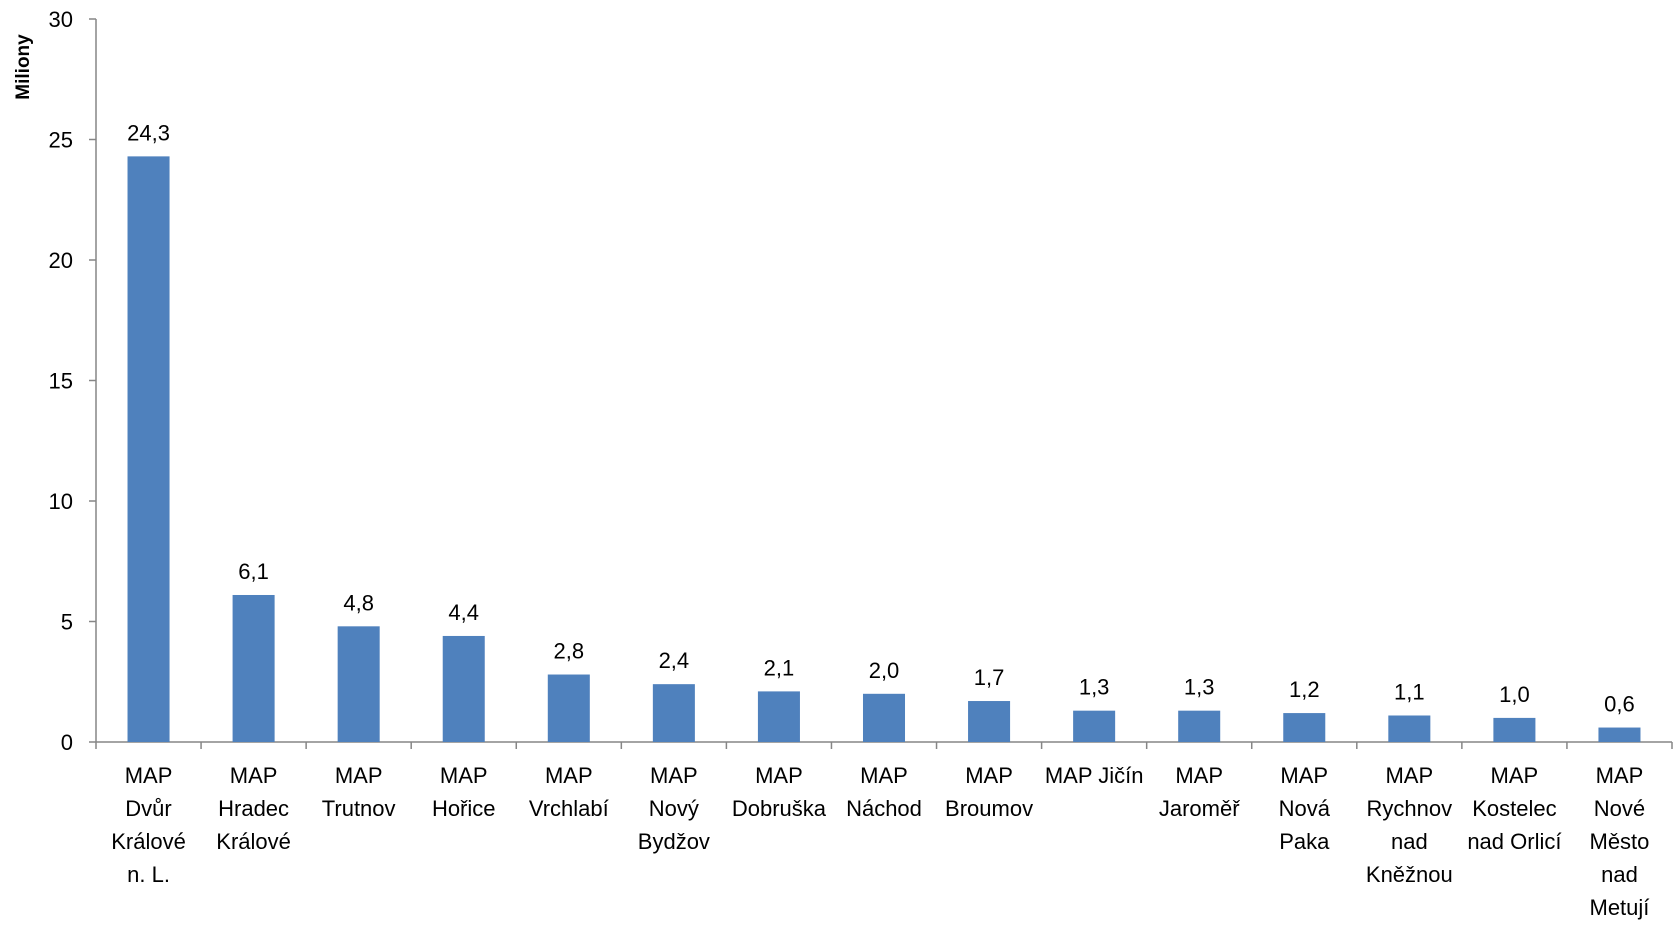 This screenshot has height=926, width=1675. I want to click on data-label: 1,7, so click(989, 677).